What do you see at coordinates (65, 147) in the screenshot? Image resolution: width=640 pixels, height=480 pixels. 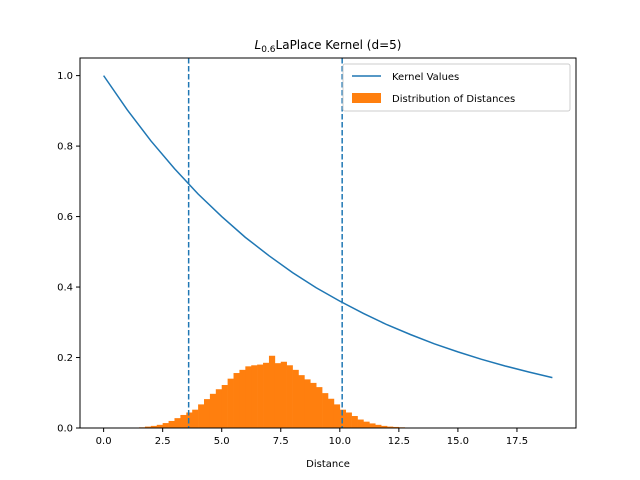 I see `y-tick-label: 0.8` at bounding box center [65, 147].